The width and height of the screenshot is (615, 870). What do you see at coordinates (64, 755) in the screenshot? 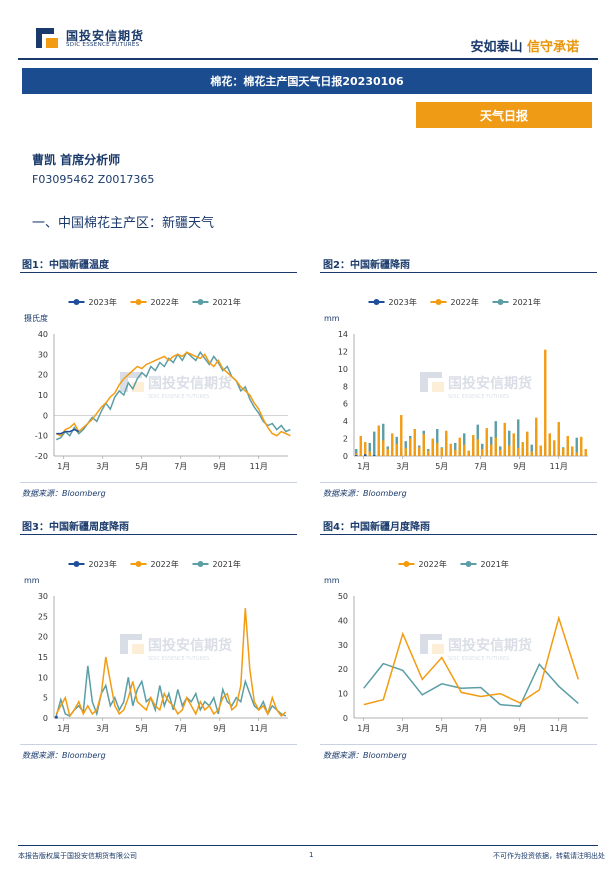
I see `figure-3-source: 数据来源：Bloomberg` at bounding box center [64, 755].